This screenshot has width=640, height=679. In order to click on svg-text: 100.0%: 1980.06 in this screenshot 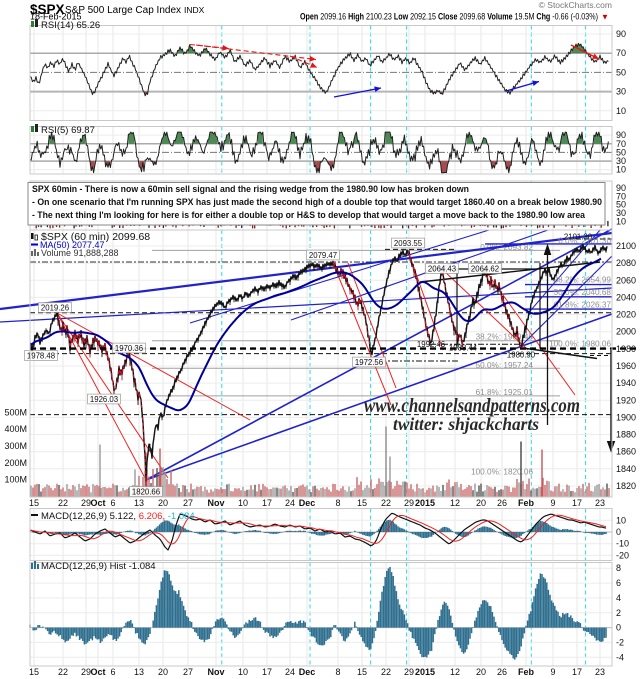, I will do `click(580, 344)`.